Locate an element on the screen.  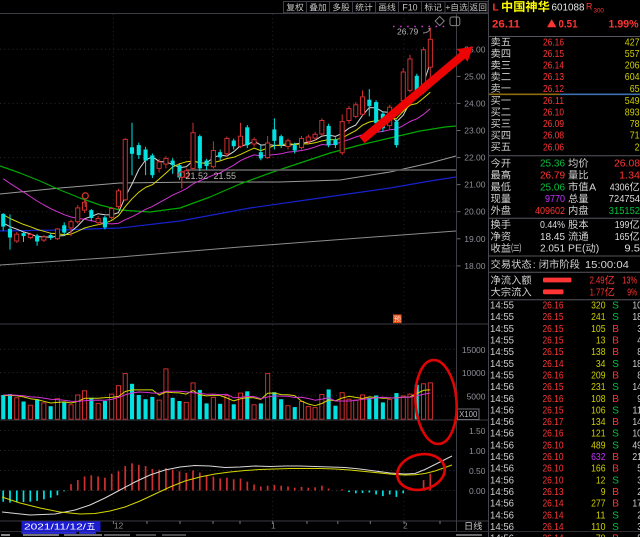
svg-text: 277 is located at coordinates (598, 504).